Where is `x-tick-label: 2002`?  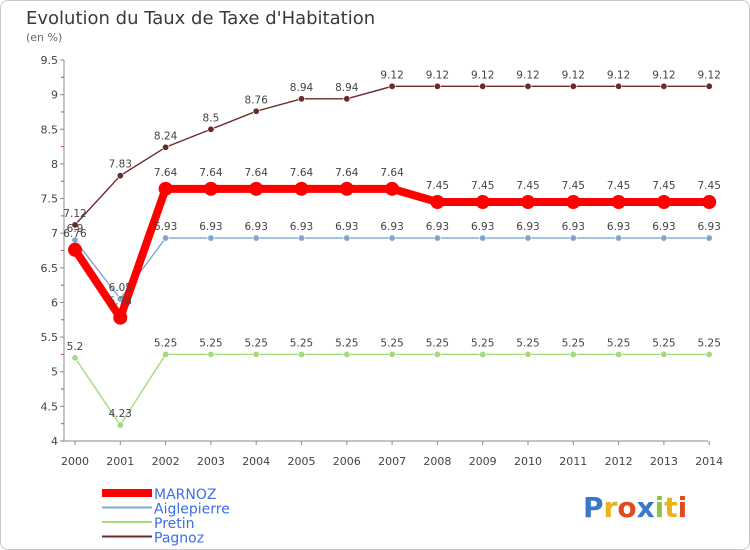 x-tick-label: 2002 is located at coordinates (166, 461).